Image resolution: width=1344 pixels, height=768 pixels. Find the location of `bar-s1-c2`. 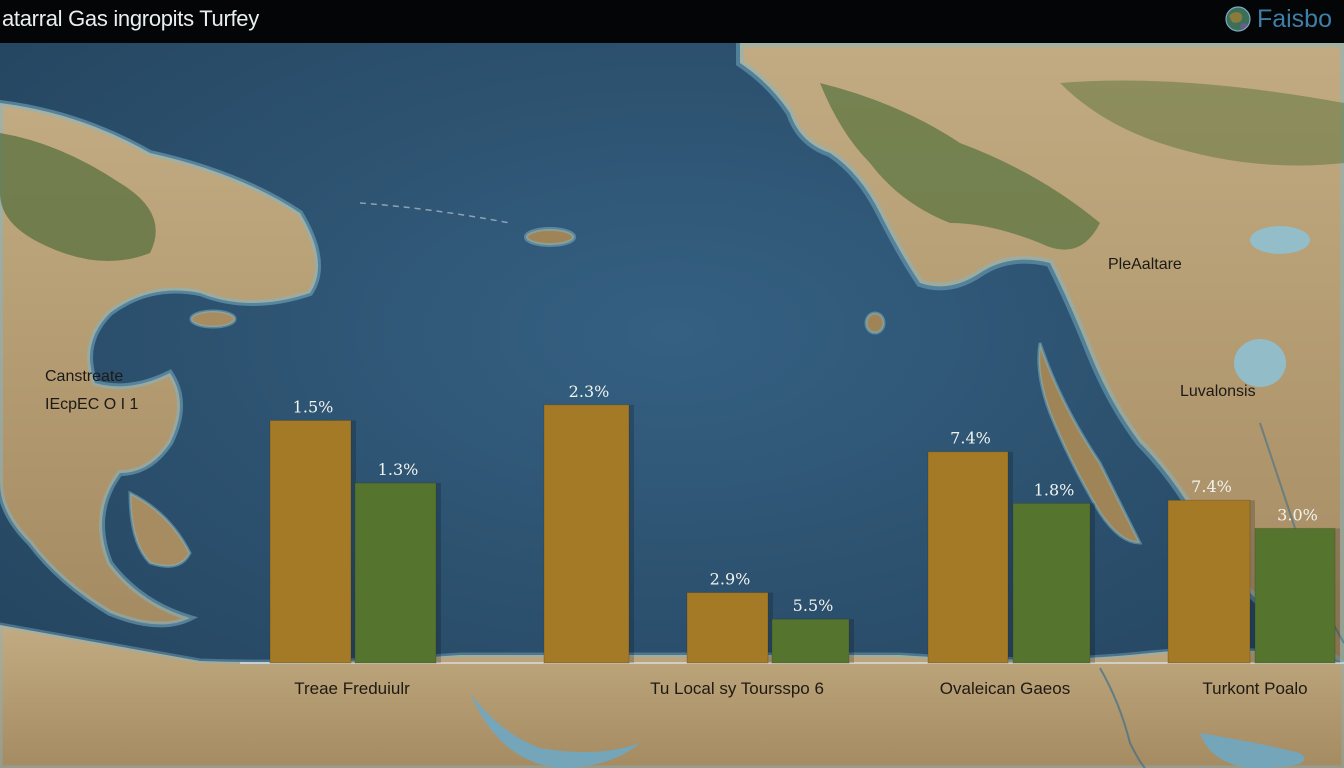

bar-s1-c2 is located at coordinates (588, 534).